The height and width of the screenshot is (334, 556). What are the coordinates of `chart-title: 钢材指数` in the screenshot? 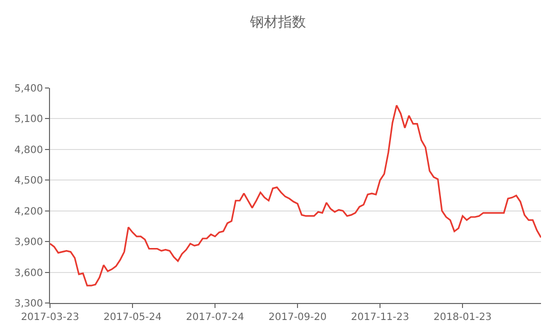 It's located at (277, 22).